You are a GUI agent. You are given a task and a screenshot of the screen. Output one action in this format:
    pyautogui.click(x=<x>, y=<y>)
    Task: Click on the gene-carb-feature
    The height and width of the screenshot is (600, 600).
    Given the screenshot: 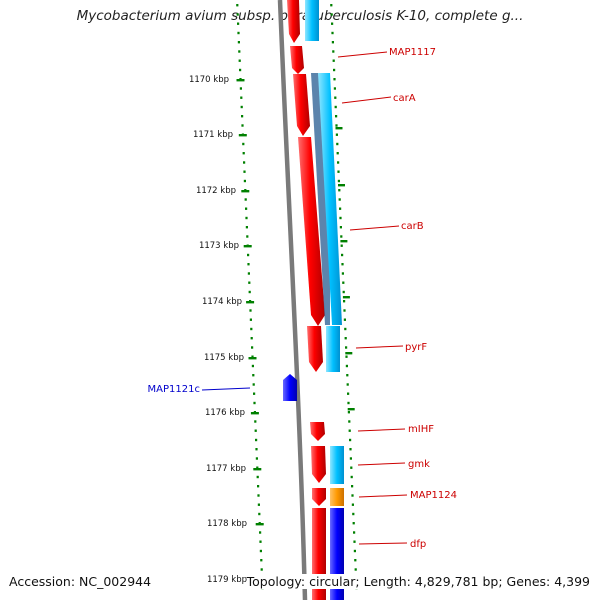 What is the action you would take?
    pyautogui.click(x=311, y=231)
    